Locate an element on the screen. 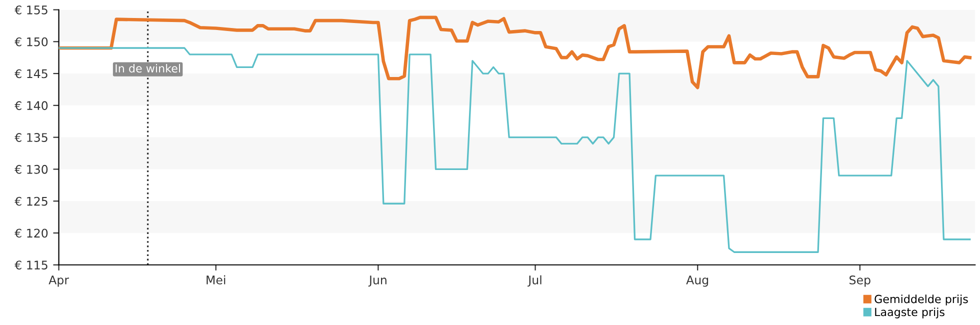  legend-label: Laagste prijs is located at coordinates (909, 313).